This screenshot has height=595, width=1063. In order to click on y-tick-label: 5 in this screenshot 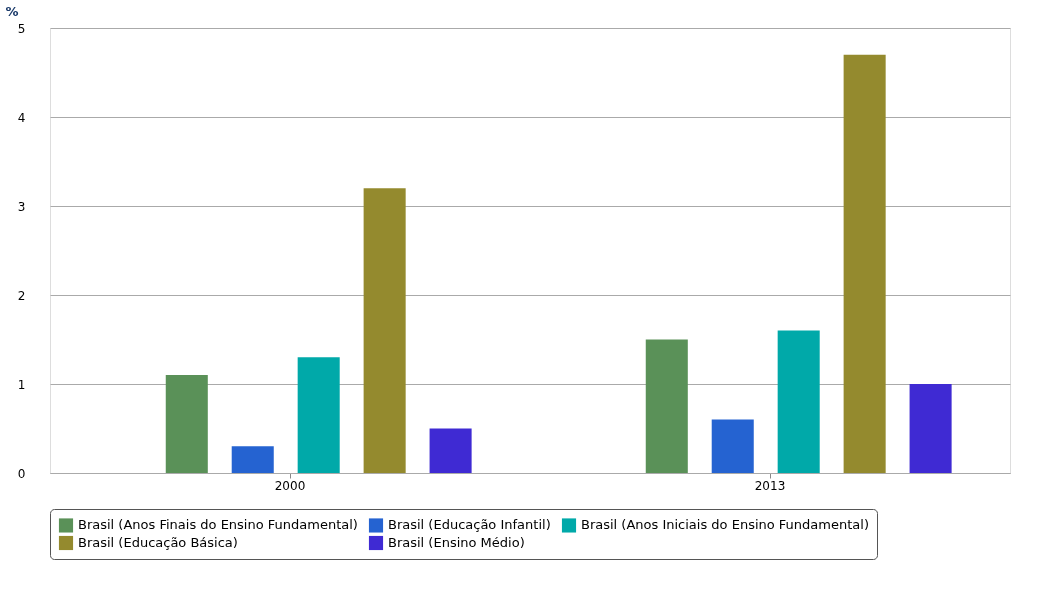, I will do `click(21, 28)`.